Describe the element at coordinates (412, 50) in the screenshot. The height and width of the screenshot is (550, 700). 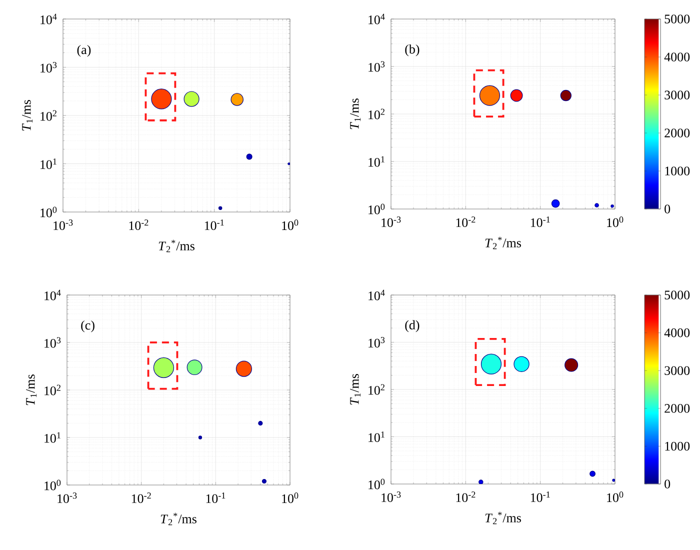
I see `annotation: (b)` at that location.